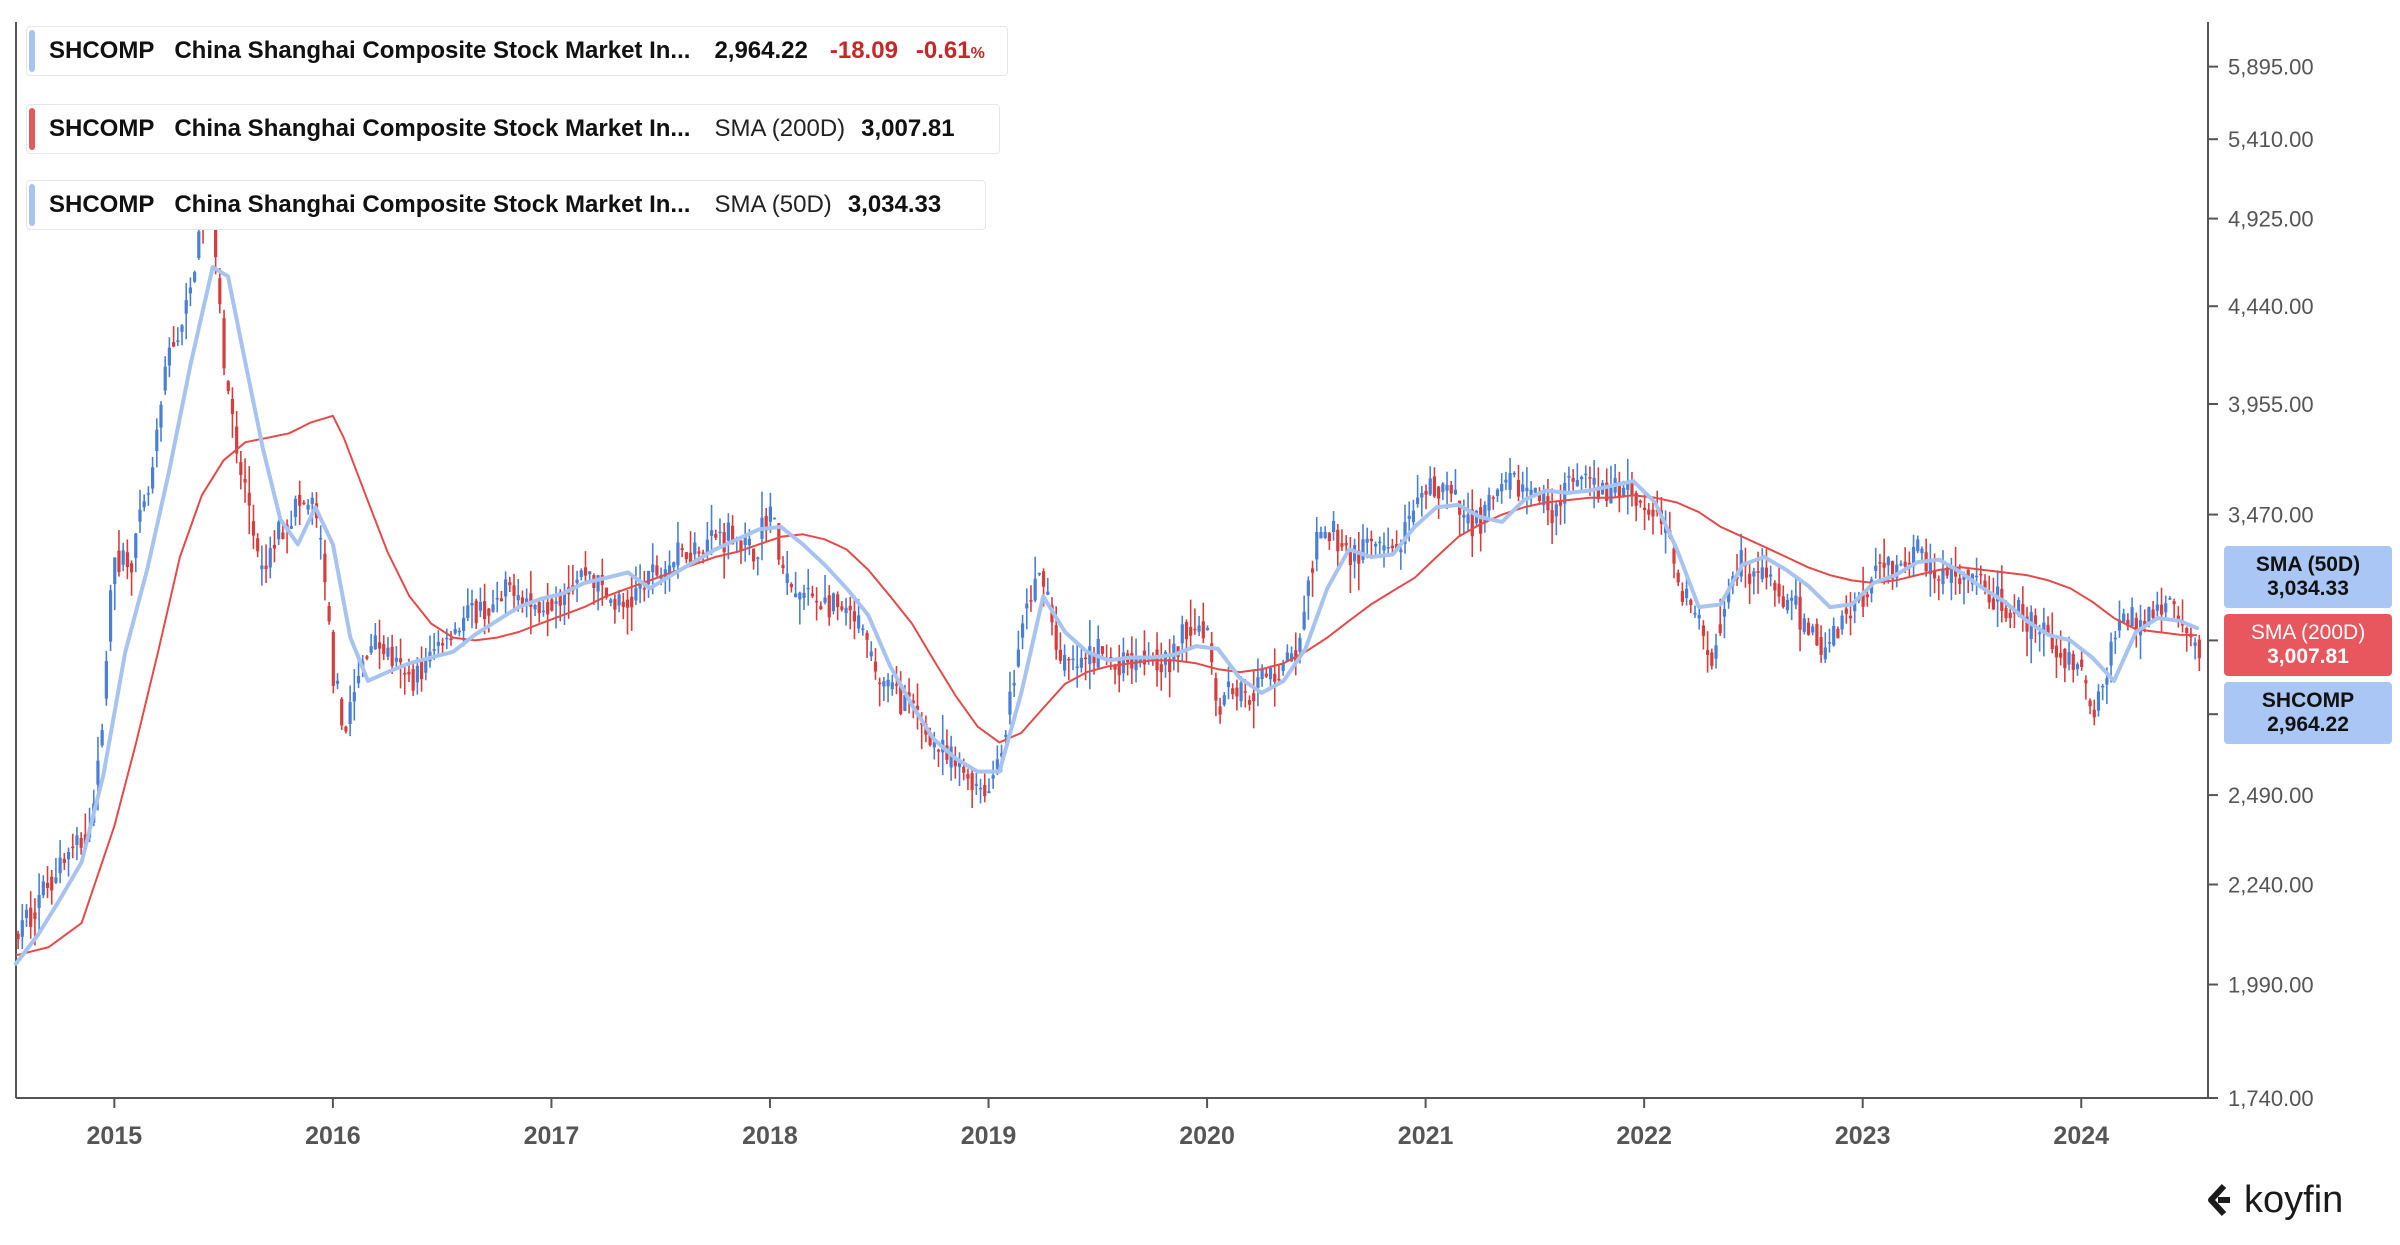  What do you see at coordinates (2271, 67) in the screenshot?
I see `y-tick-label: 5,895.00` at bounding box center [2271, 67].